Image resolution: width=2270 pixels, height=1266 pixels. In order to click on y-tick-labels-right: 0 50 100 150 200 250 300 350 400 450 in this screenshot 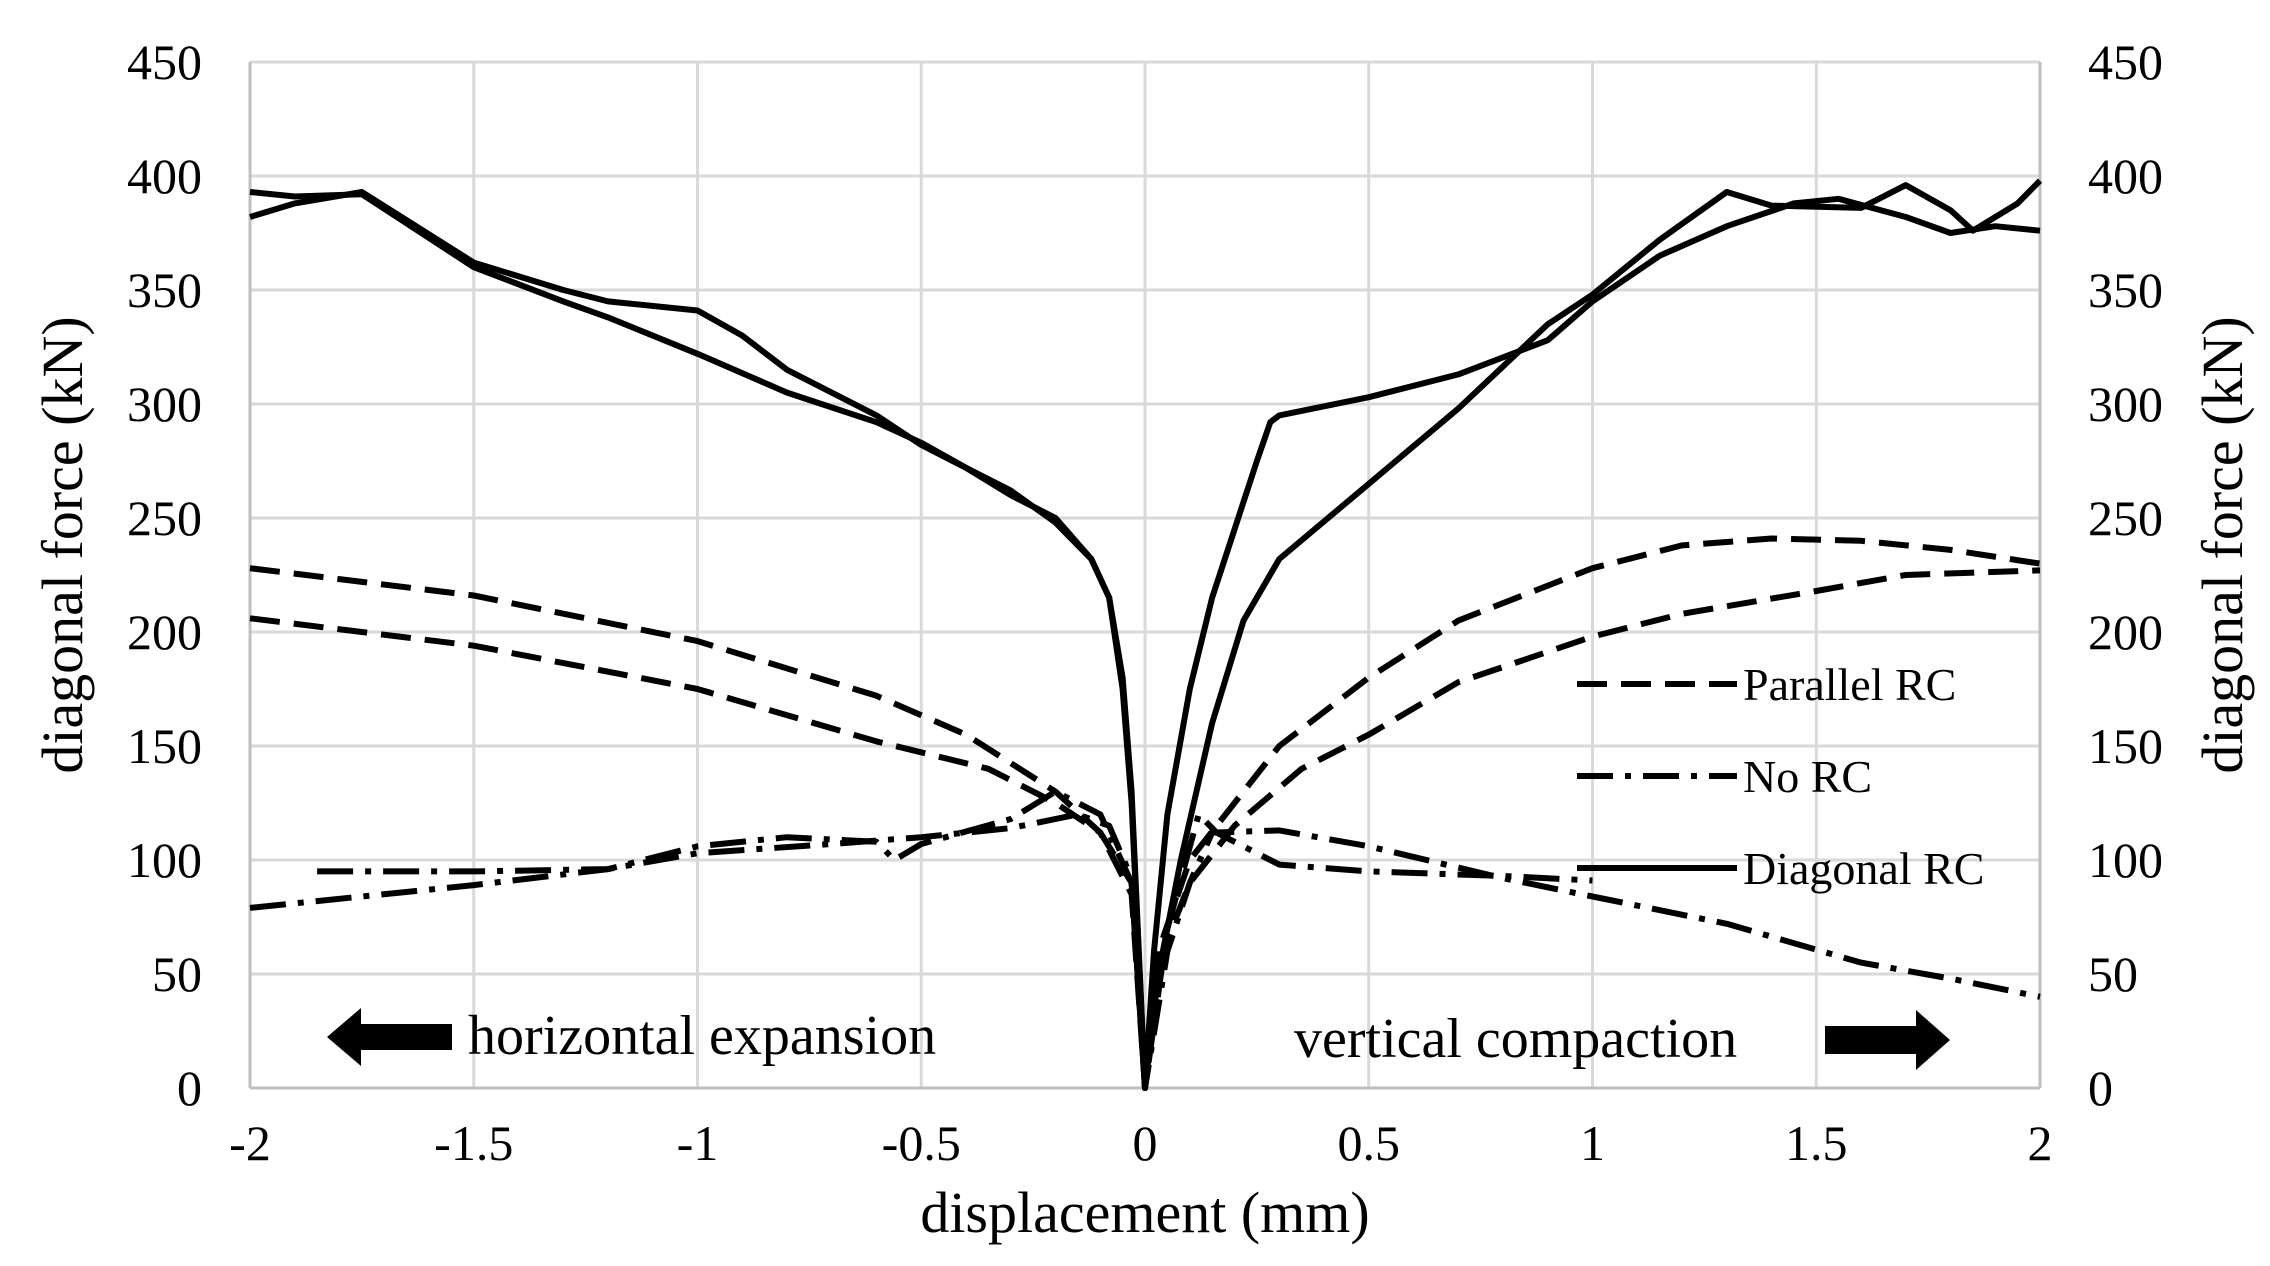, I will do `click(2125, 575)`.